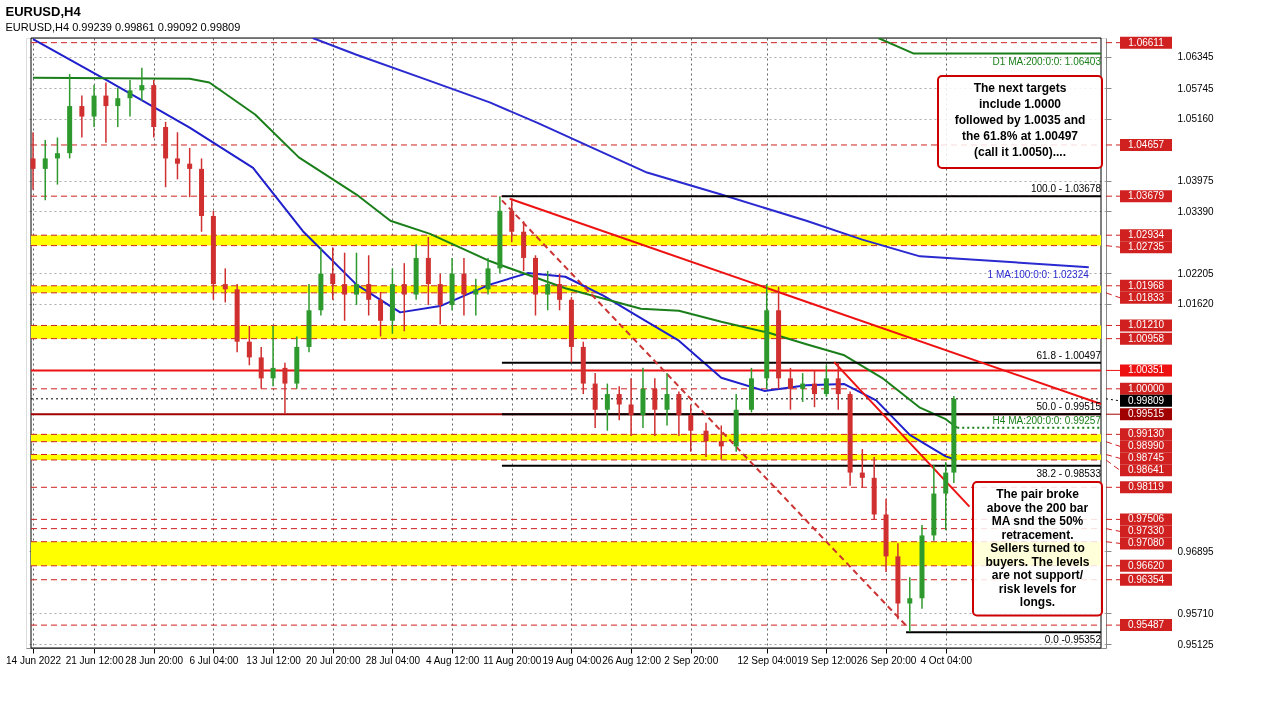 This screenshot has height=717, width=1281. I want to click on ref-line-label: 1.06611, so click(1146, 42).